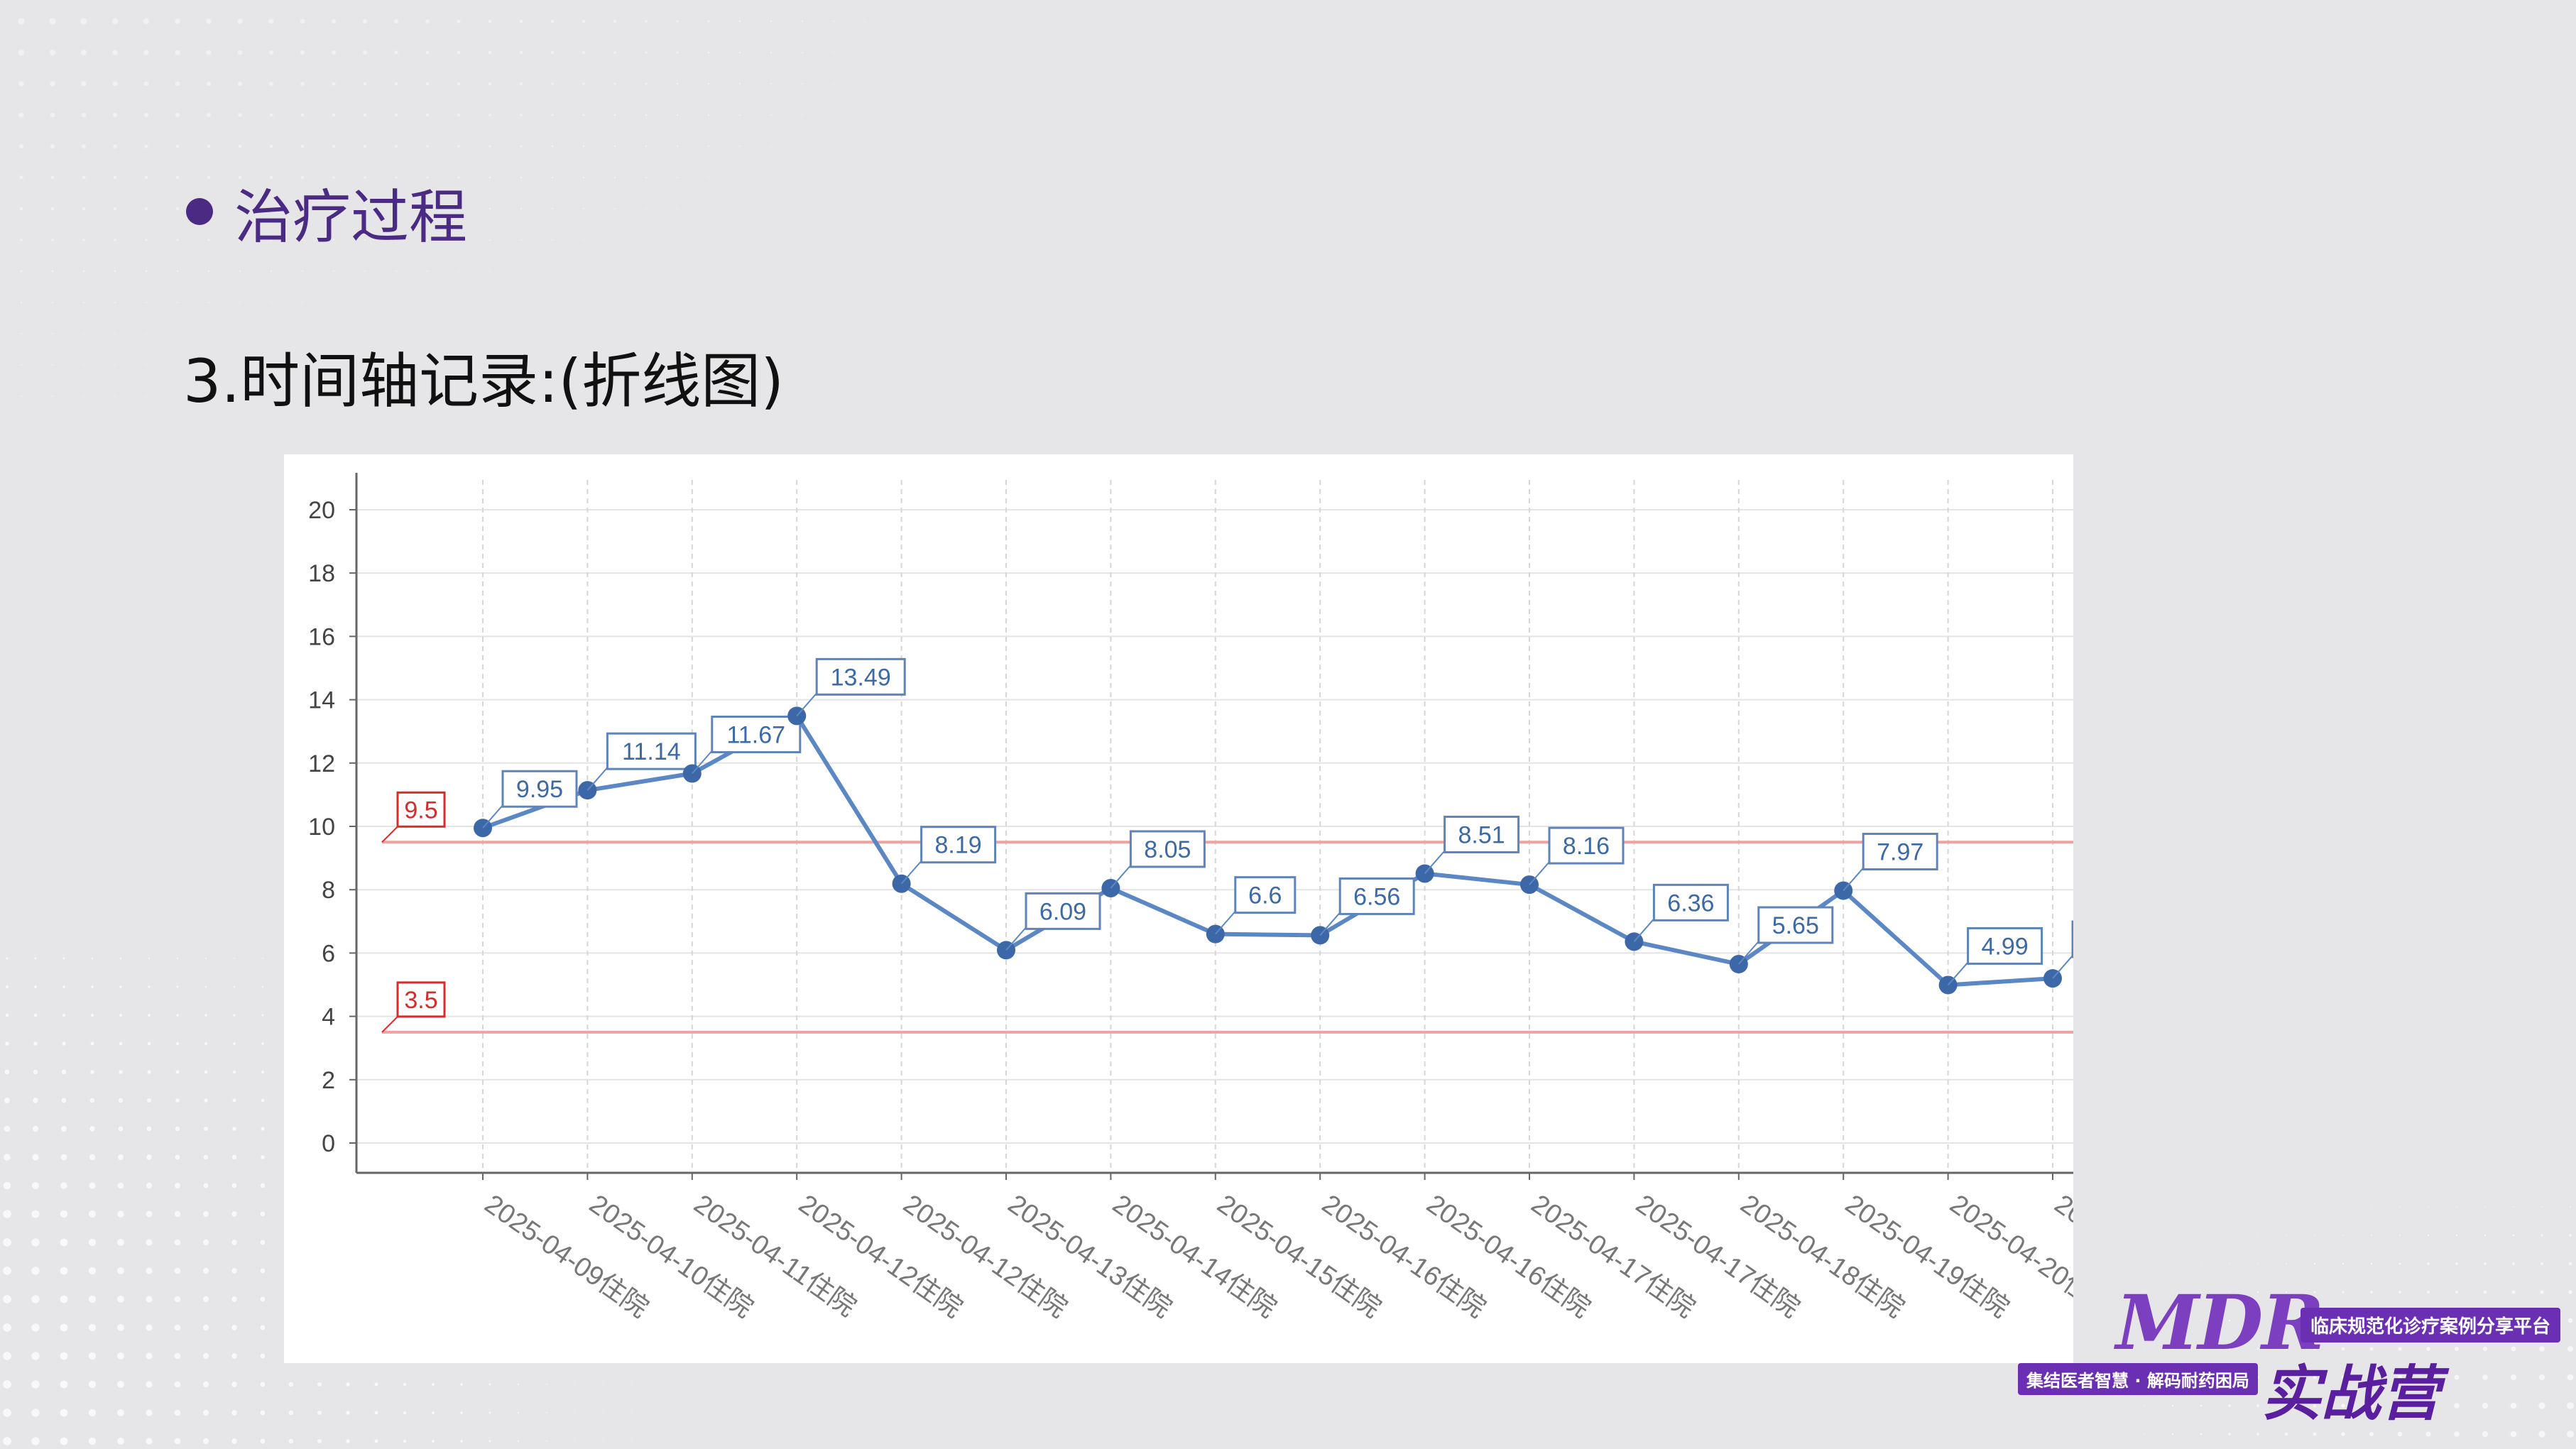  I want to click on y-tick-label: 12, so click(321, 763).